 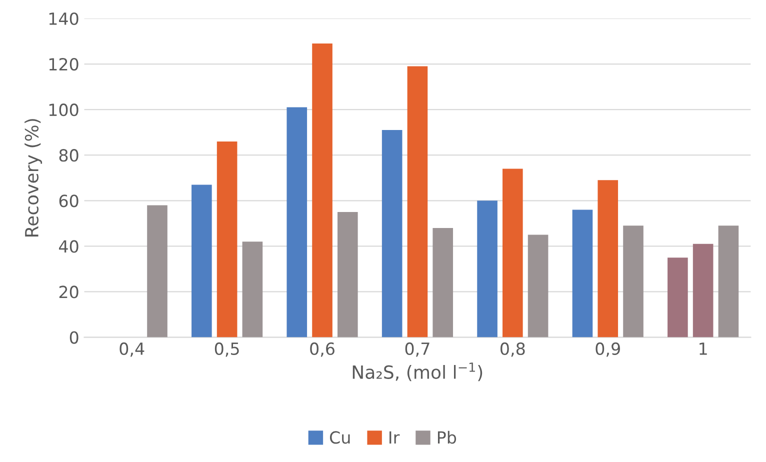 What do you see at coordinates (447, 437) in the screenshot?
I see `legend-label: Pb` at bounding box center [447, 437].